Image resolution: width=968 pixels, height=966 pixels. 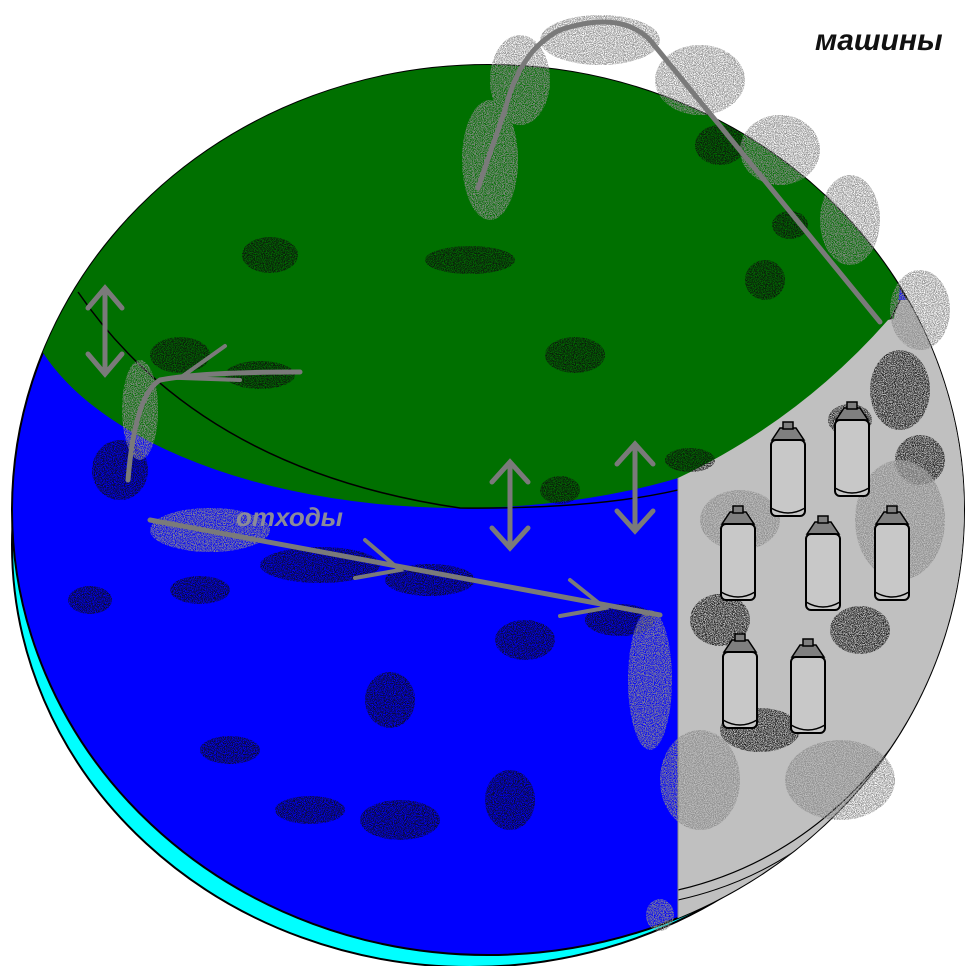 I want to click on smoke-flow-arrow, so click(x=679, y=172).